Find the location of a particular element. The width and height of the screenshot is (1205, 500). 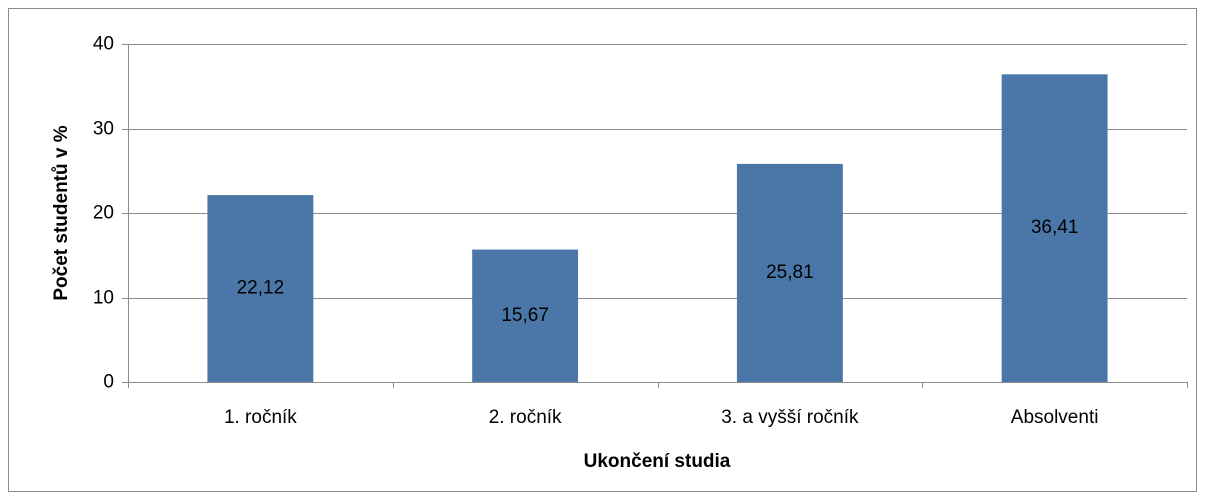

y-tick-label: 40 is located at coordinates (103, 44).